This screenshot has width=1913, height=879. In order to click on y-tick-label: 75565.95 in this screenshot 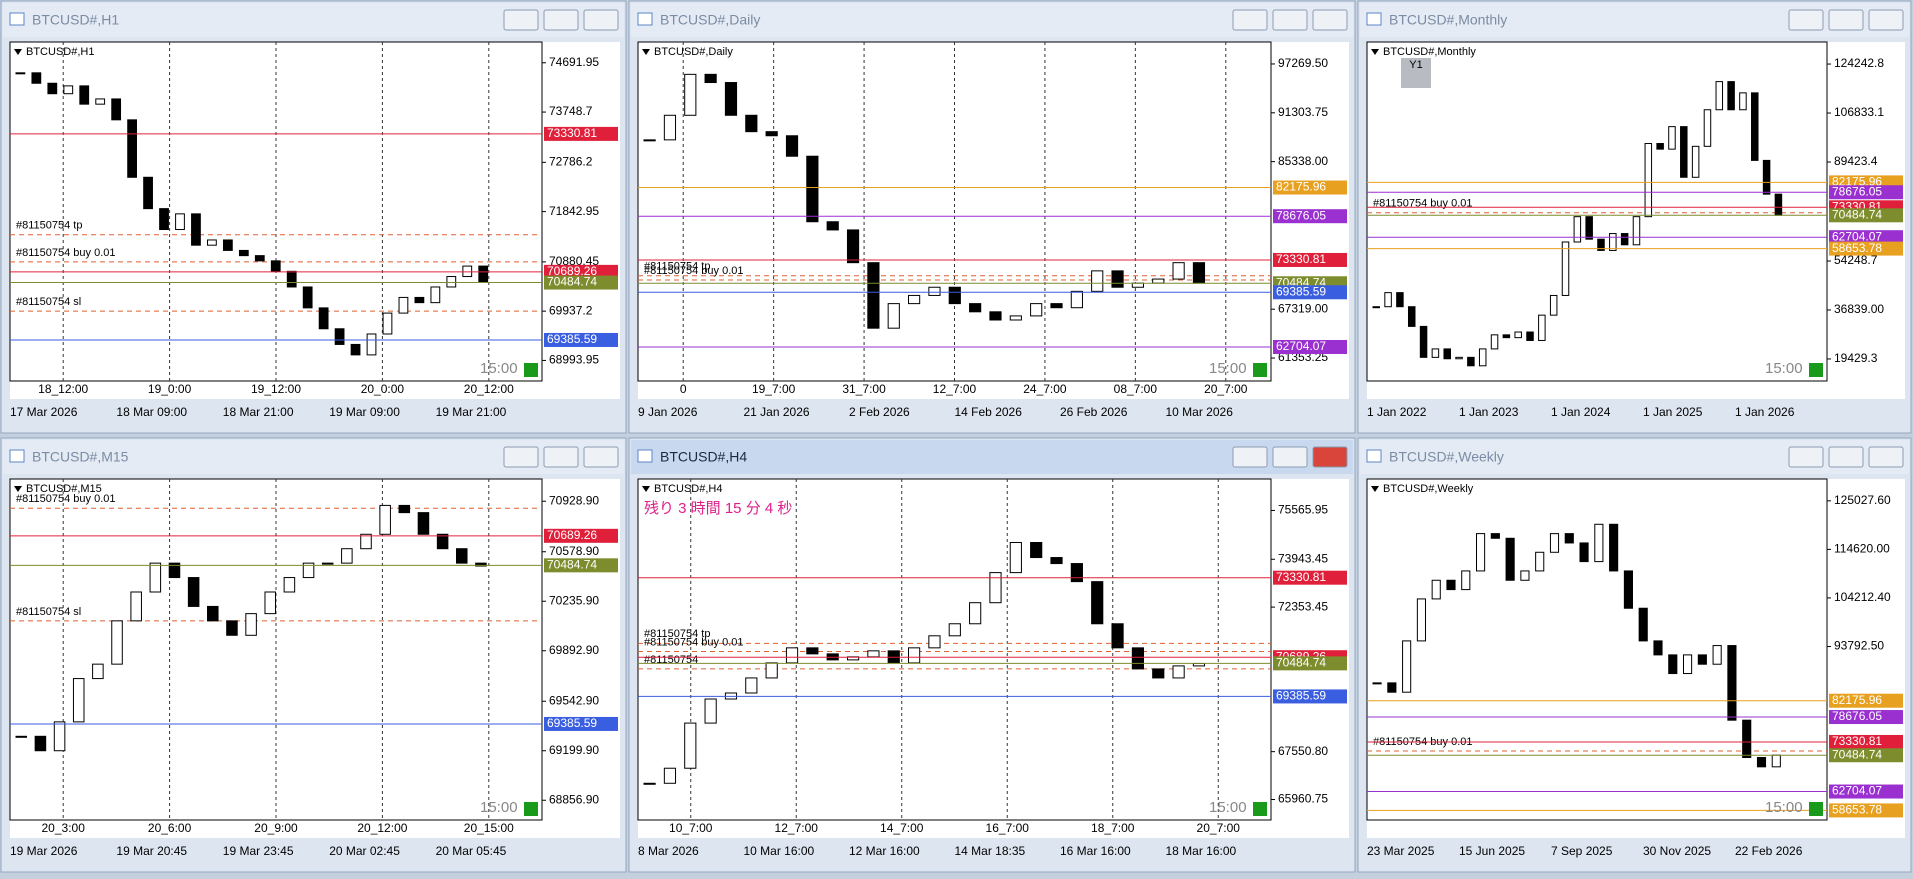, I will do `click(1303, 510)`.